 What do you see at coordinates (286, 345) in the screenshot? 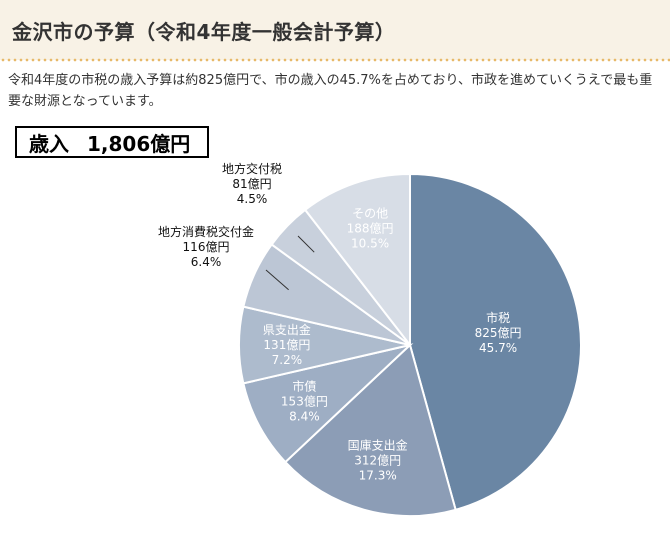
I see `slice-label-amount: 131億円` at bounding box center [286, 345].